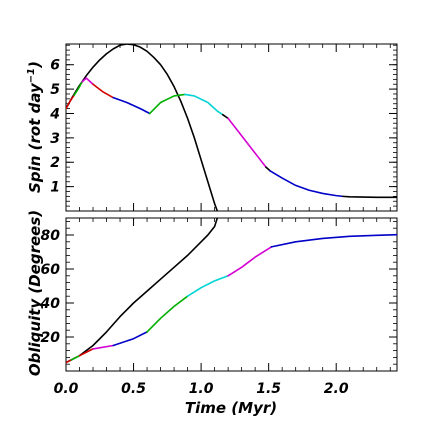 The image size is (440, 440). What do you see at coordinates (268, 389) in the screenshot?
I see `obliquity-x-tick-label: 1.5` at bounding box center [268, 389].